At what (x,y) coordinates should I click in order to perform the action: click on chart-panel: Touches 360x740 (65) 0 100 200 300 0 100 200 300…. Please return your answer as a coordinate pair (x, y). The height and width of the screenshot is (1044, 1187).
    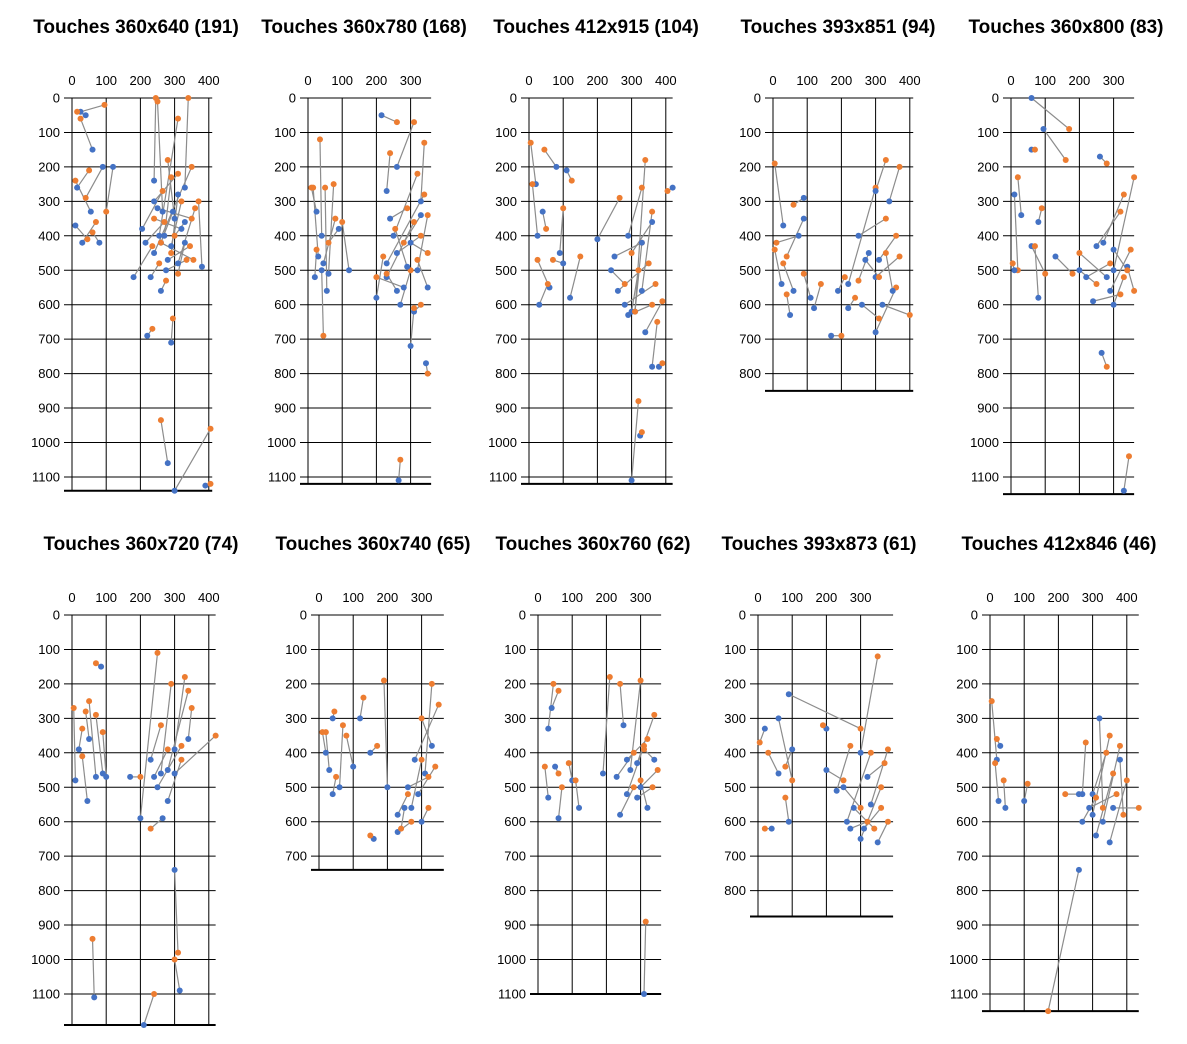
    Looking at the image, I should click on (373, 702).